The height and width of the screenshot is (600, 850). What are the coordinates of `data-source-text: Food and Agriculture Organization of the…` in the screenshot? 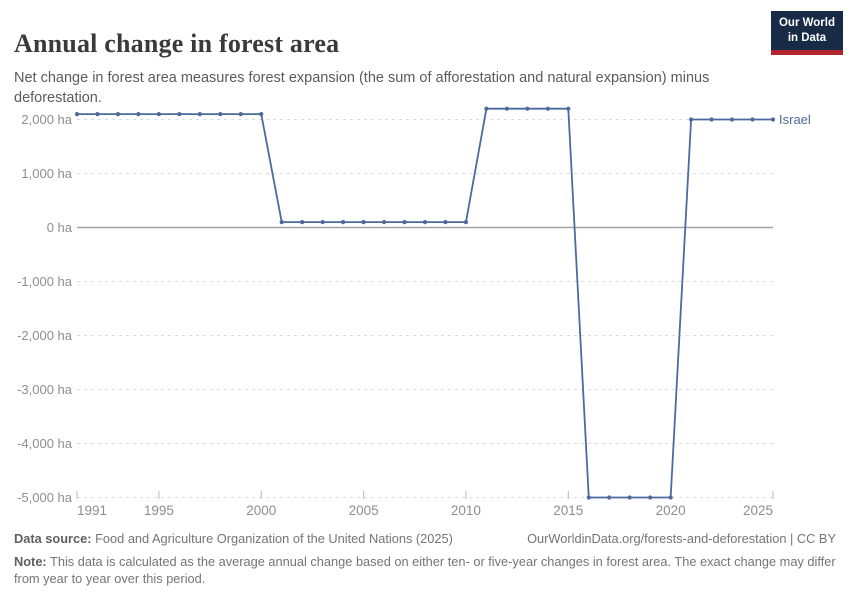 It's located at (274, 538).